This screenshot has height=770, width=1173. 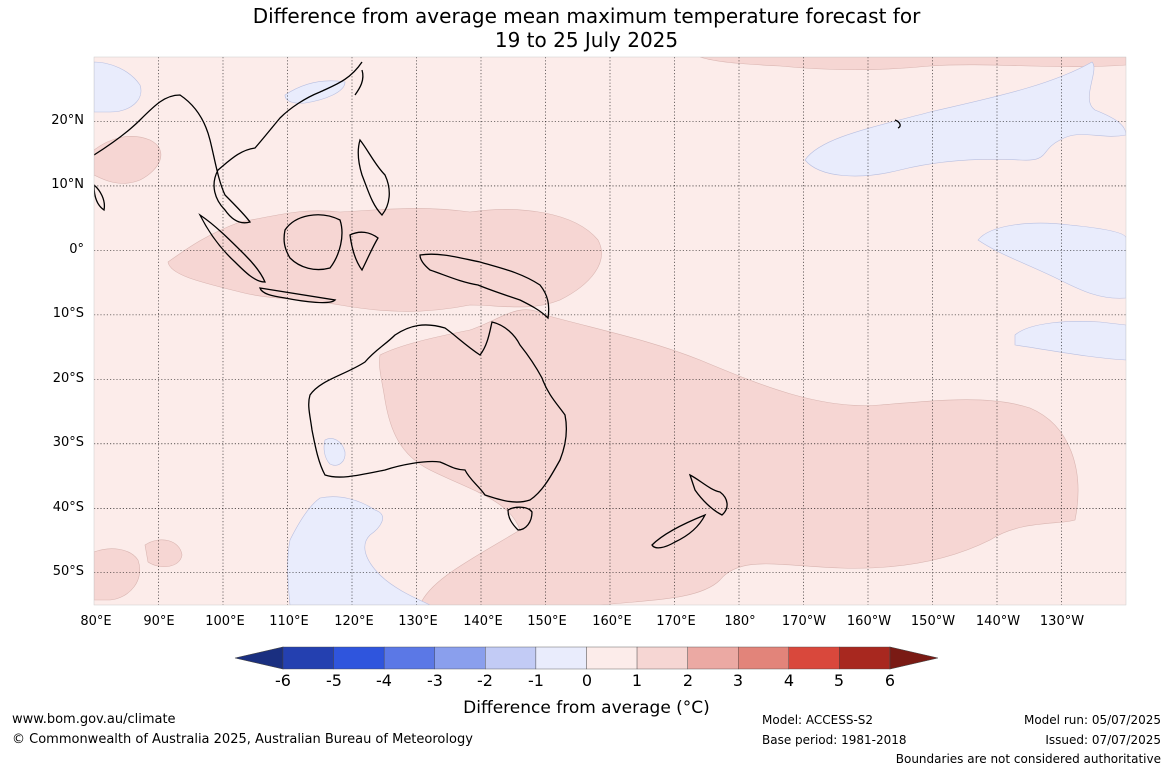 I want to click on lat-label-30s: 30°S, so click(x=68, y=442).